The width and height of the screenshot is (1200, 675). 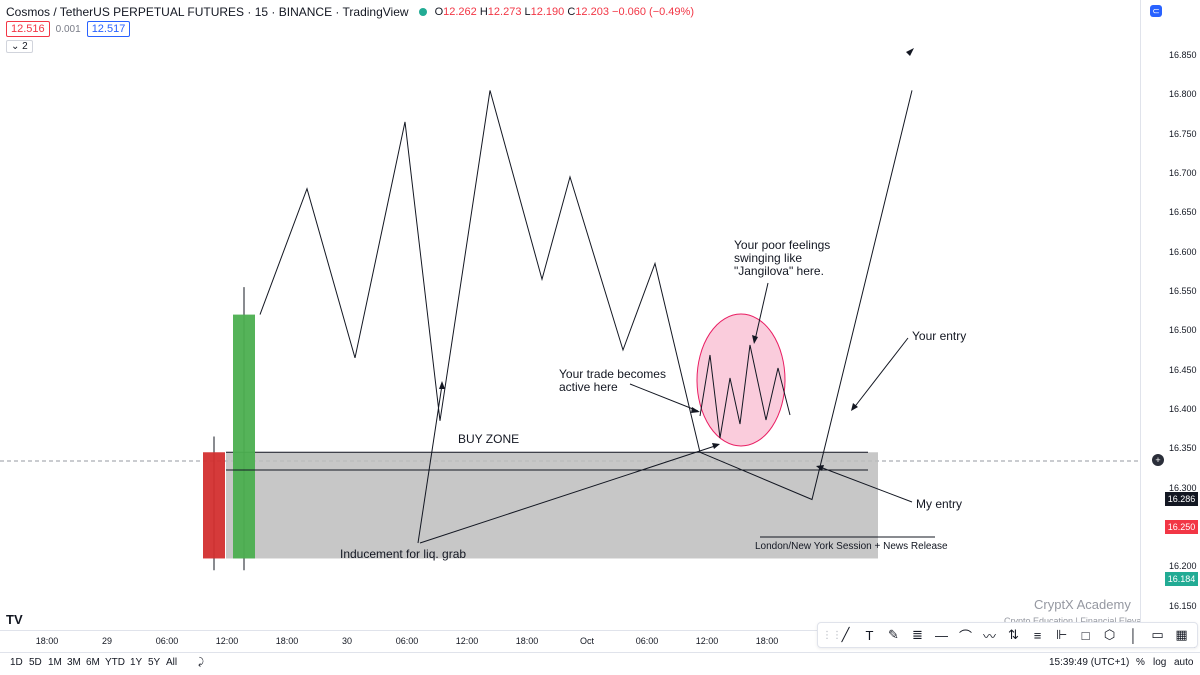 What do you see at coordinates (612, 380) in the screenshot?
I see `trade-active-label: Your trade becomes active here` at bounding box center [612, 380].